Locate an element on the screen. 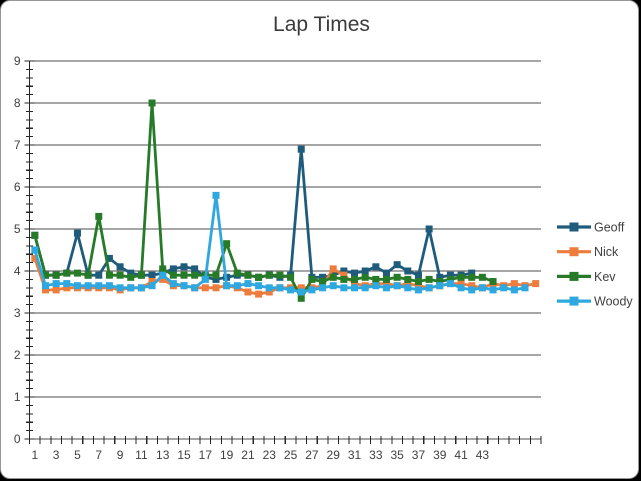 Image resolution: width=641 pixels, height=481 pixels. y-tick-label: 8 is located at coordinates (17, 103).